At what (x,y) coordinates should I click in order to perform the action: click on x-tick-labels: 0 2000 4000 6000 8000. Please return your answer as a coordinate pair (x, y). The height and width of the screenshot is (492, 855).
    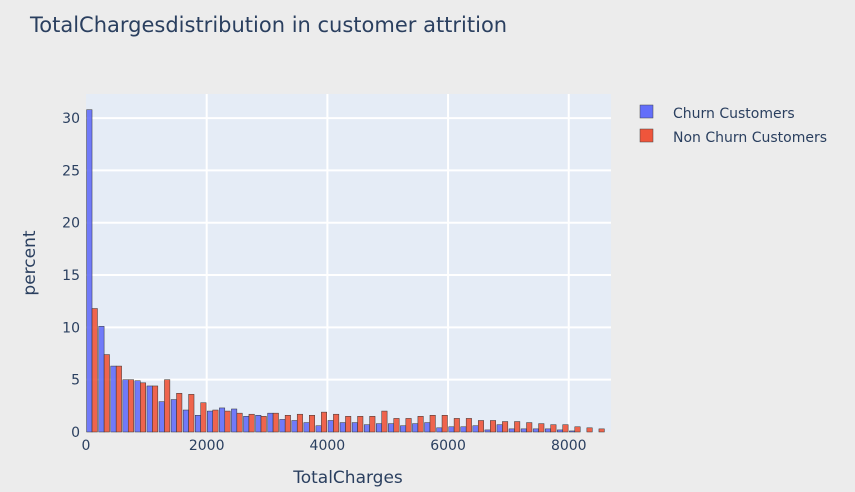
    Looking at the image, I should click on (334, 446).